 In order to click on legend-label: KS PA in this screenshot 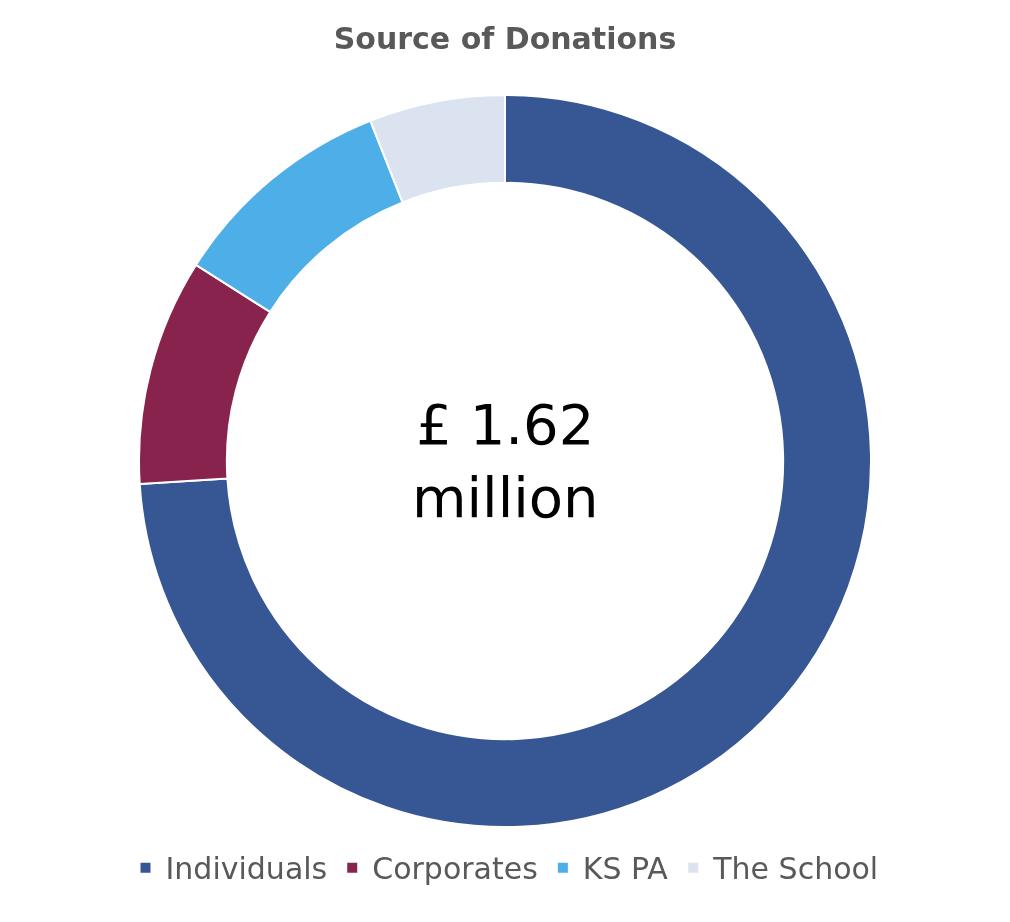, I will do `click(625, 869)`.